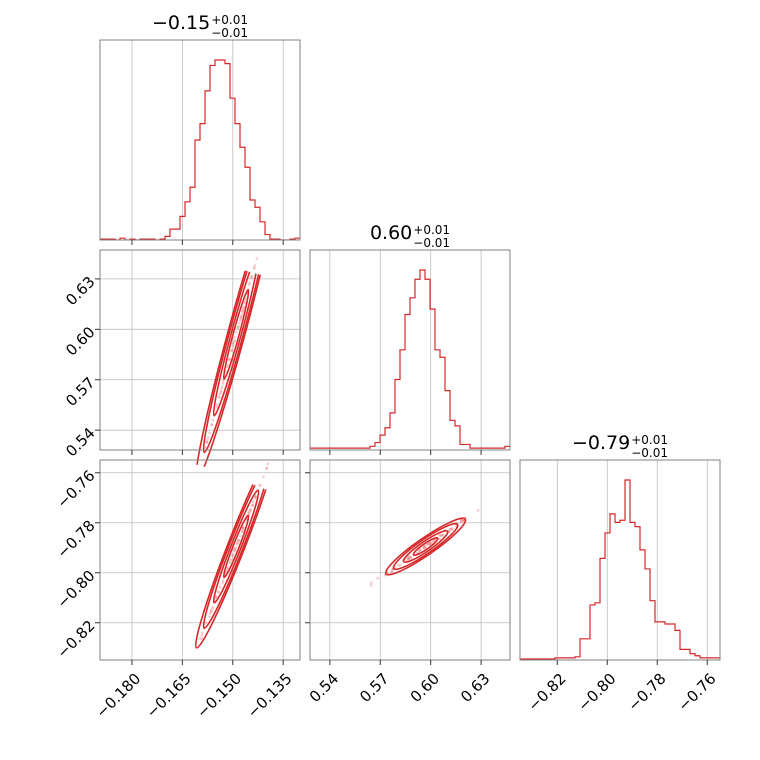 The width and height of the screenshot is (760, 760). What do you see at coordinates (270, 696) in the screenshot?
I see `x-tick-label-p0-3: −0.135` at bounding box center [270, 696].